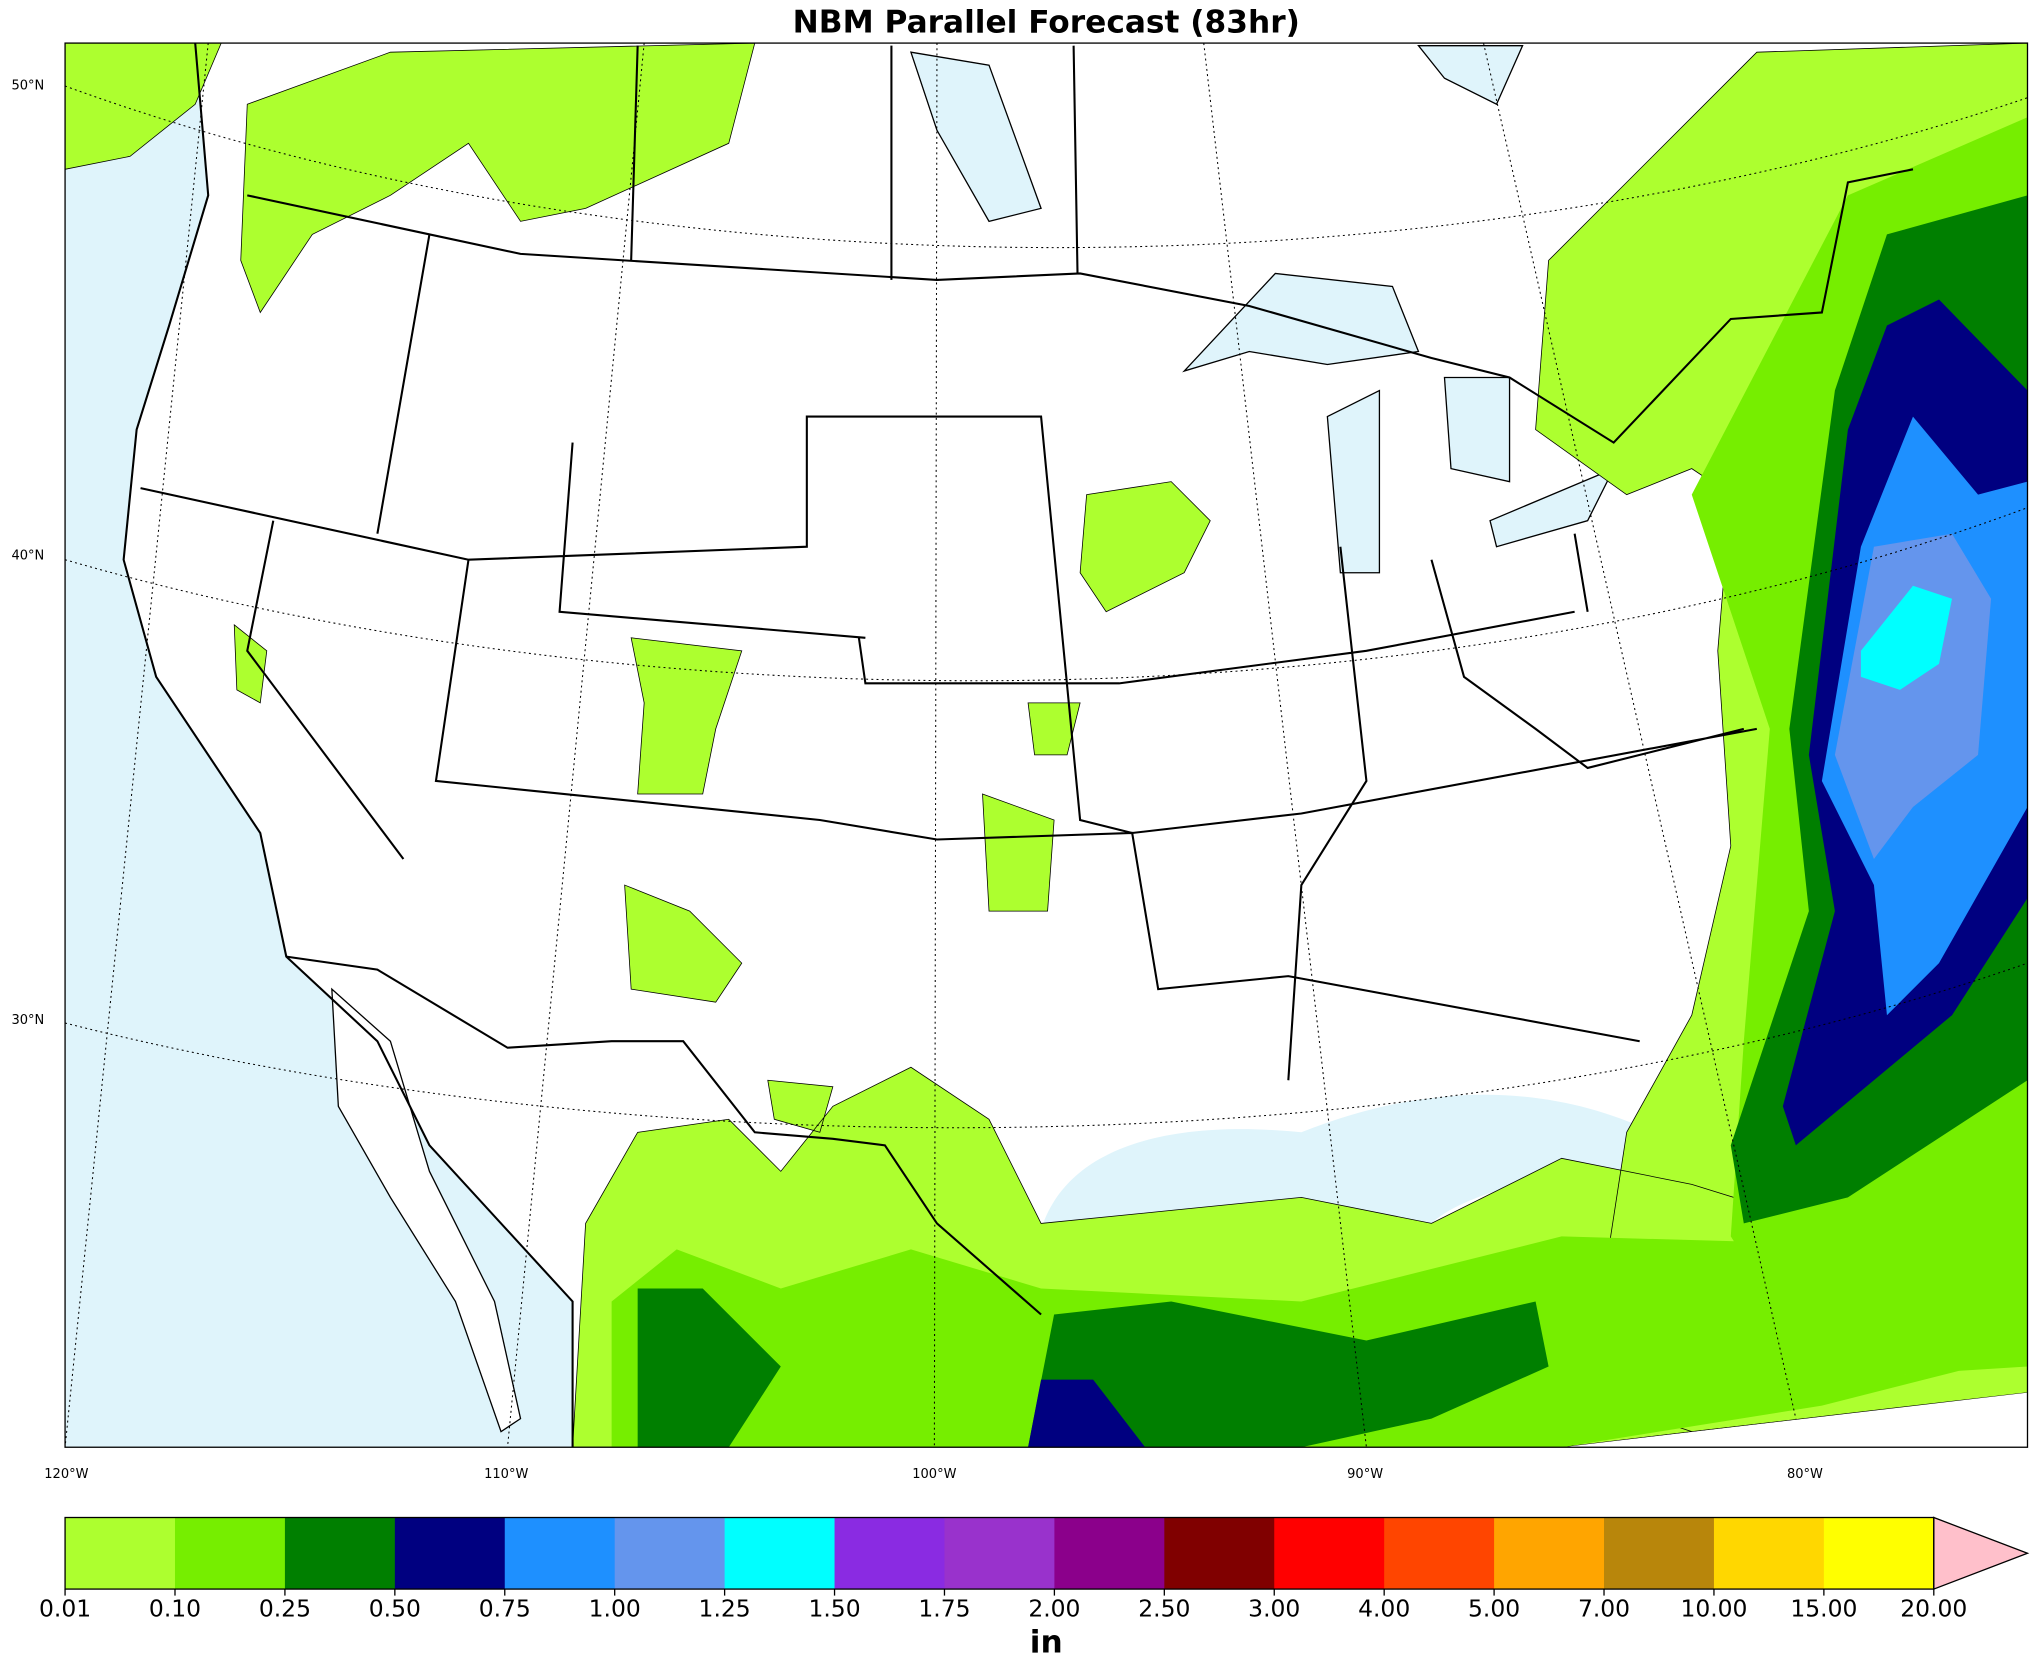 This screenshot has height=1666, width=2034. What do you see at coordinates (175, 1608) in the screenshot?
I see `colorbar-tick-label: 0.10` at bounding box center [175, 1608].